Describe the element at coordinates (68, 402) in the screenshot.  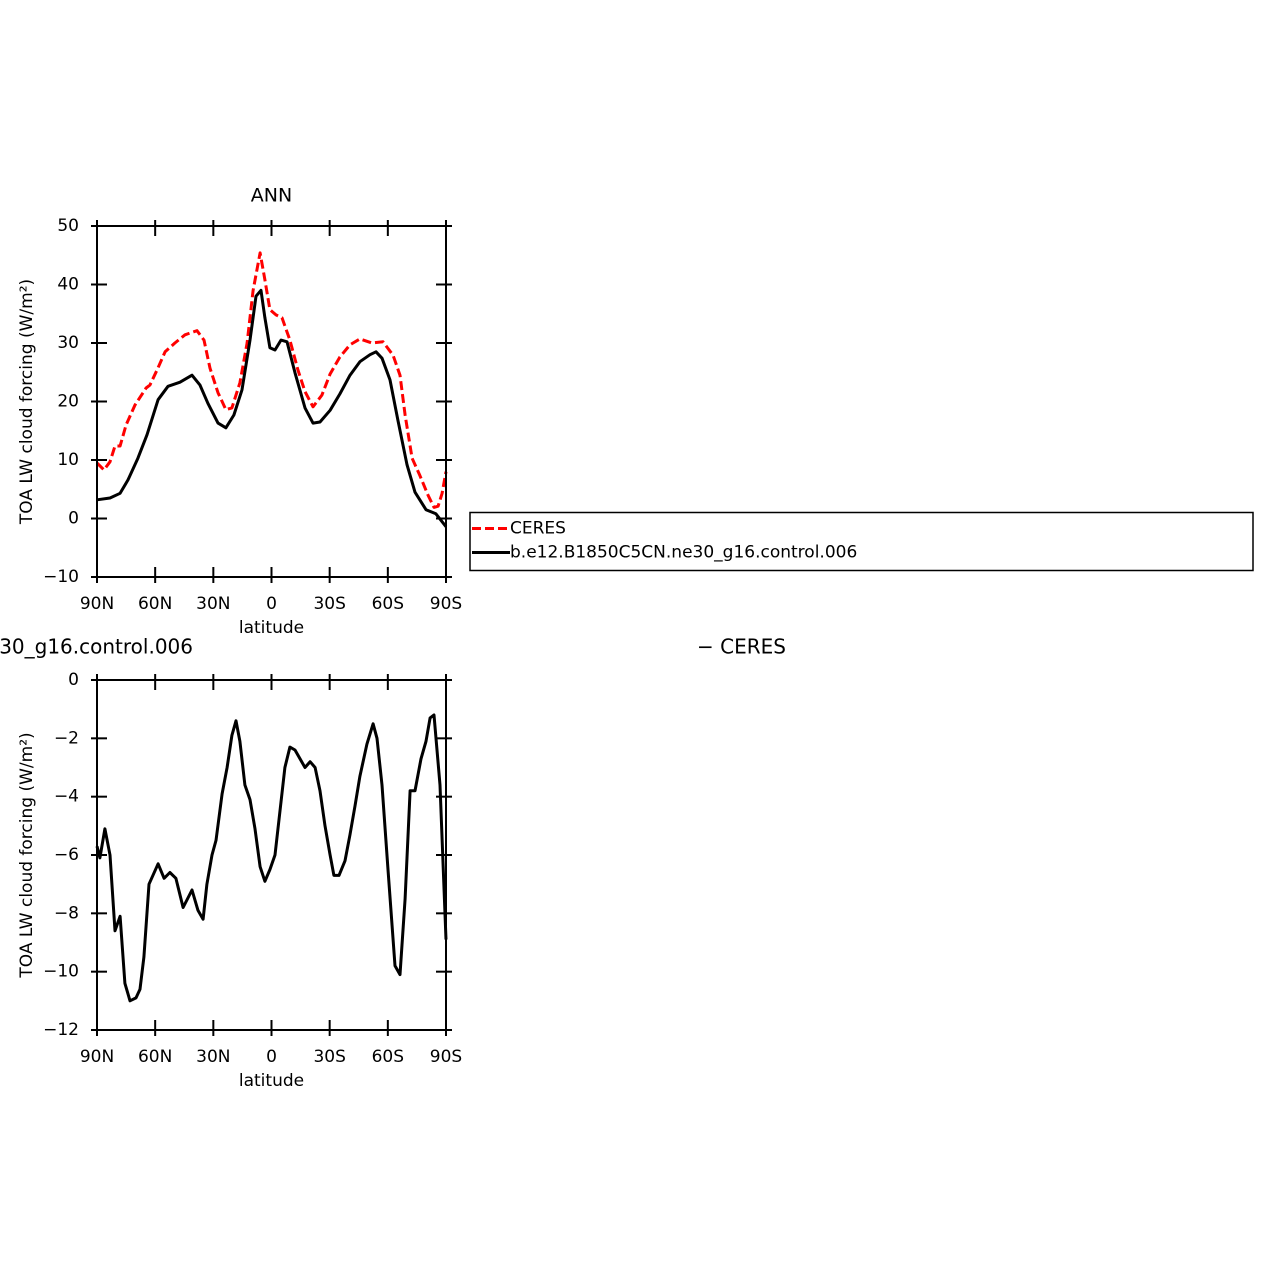
I see `y-tick-label: 20` at that location.